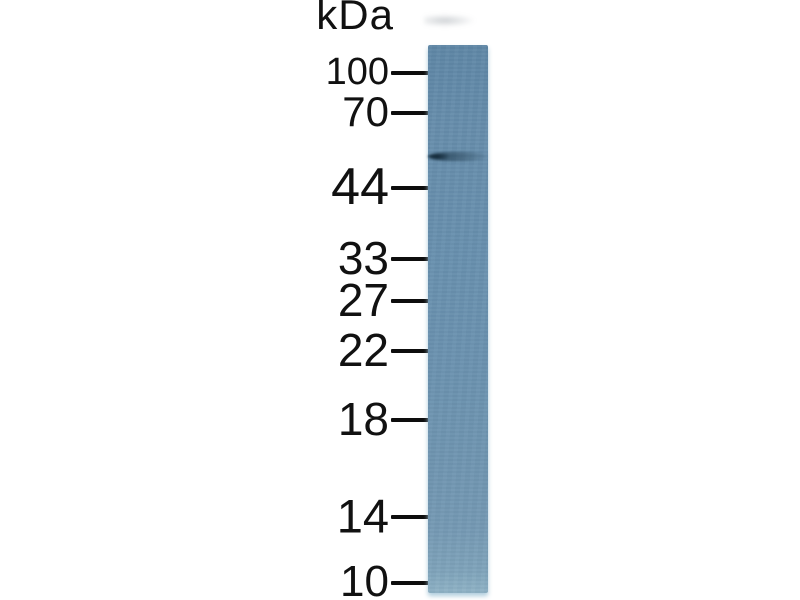 The image size is (800, 600). What do you see at coordinates (450, 20) in the screenshot?
I see `faint-artifact` at bounding box center [450, 20].